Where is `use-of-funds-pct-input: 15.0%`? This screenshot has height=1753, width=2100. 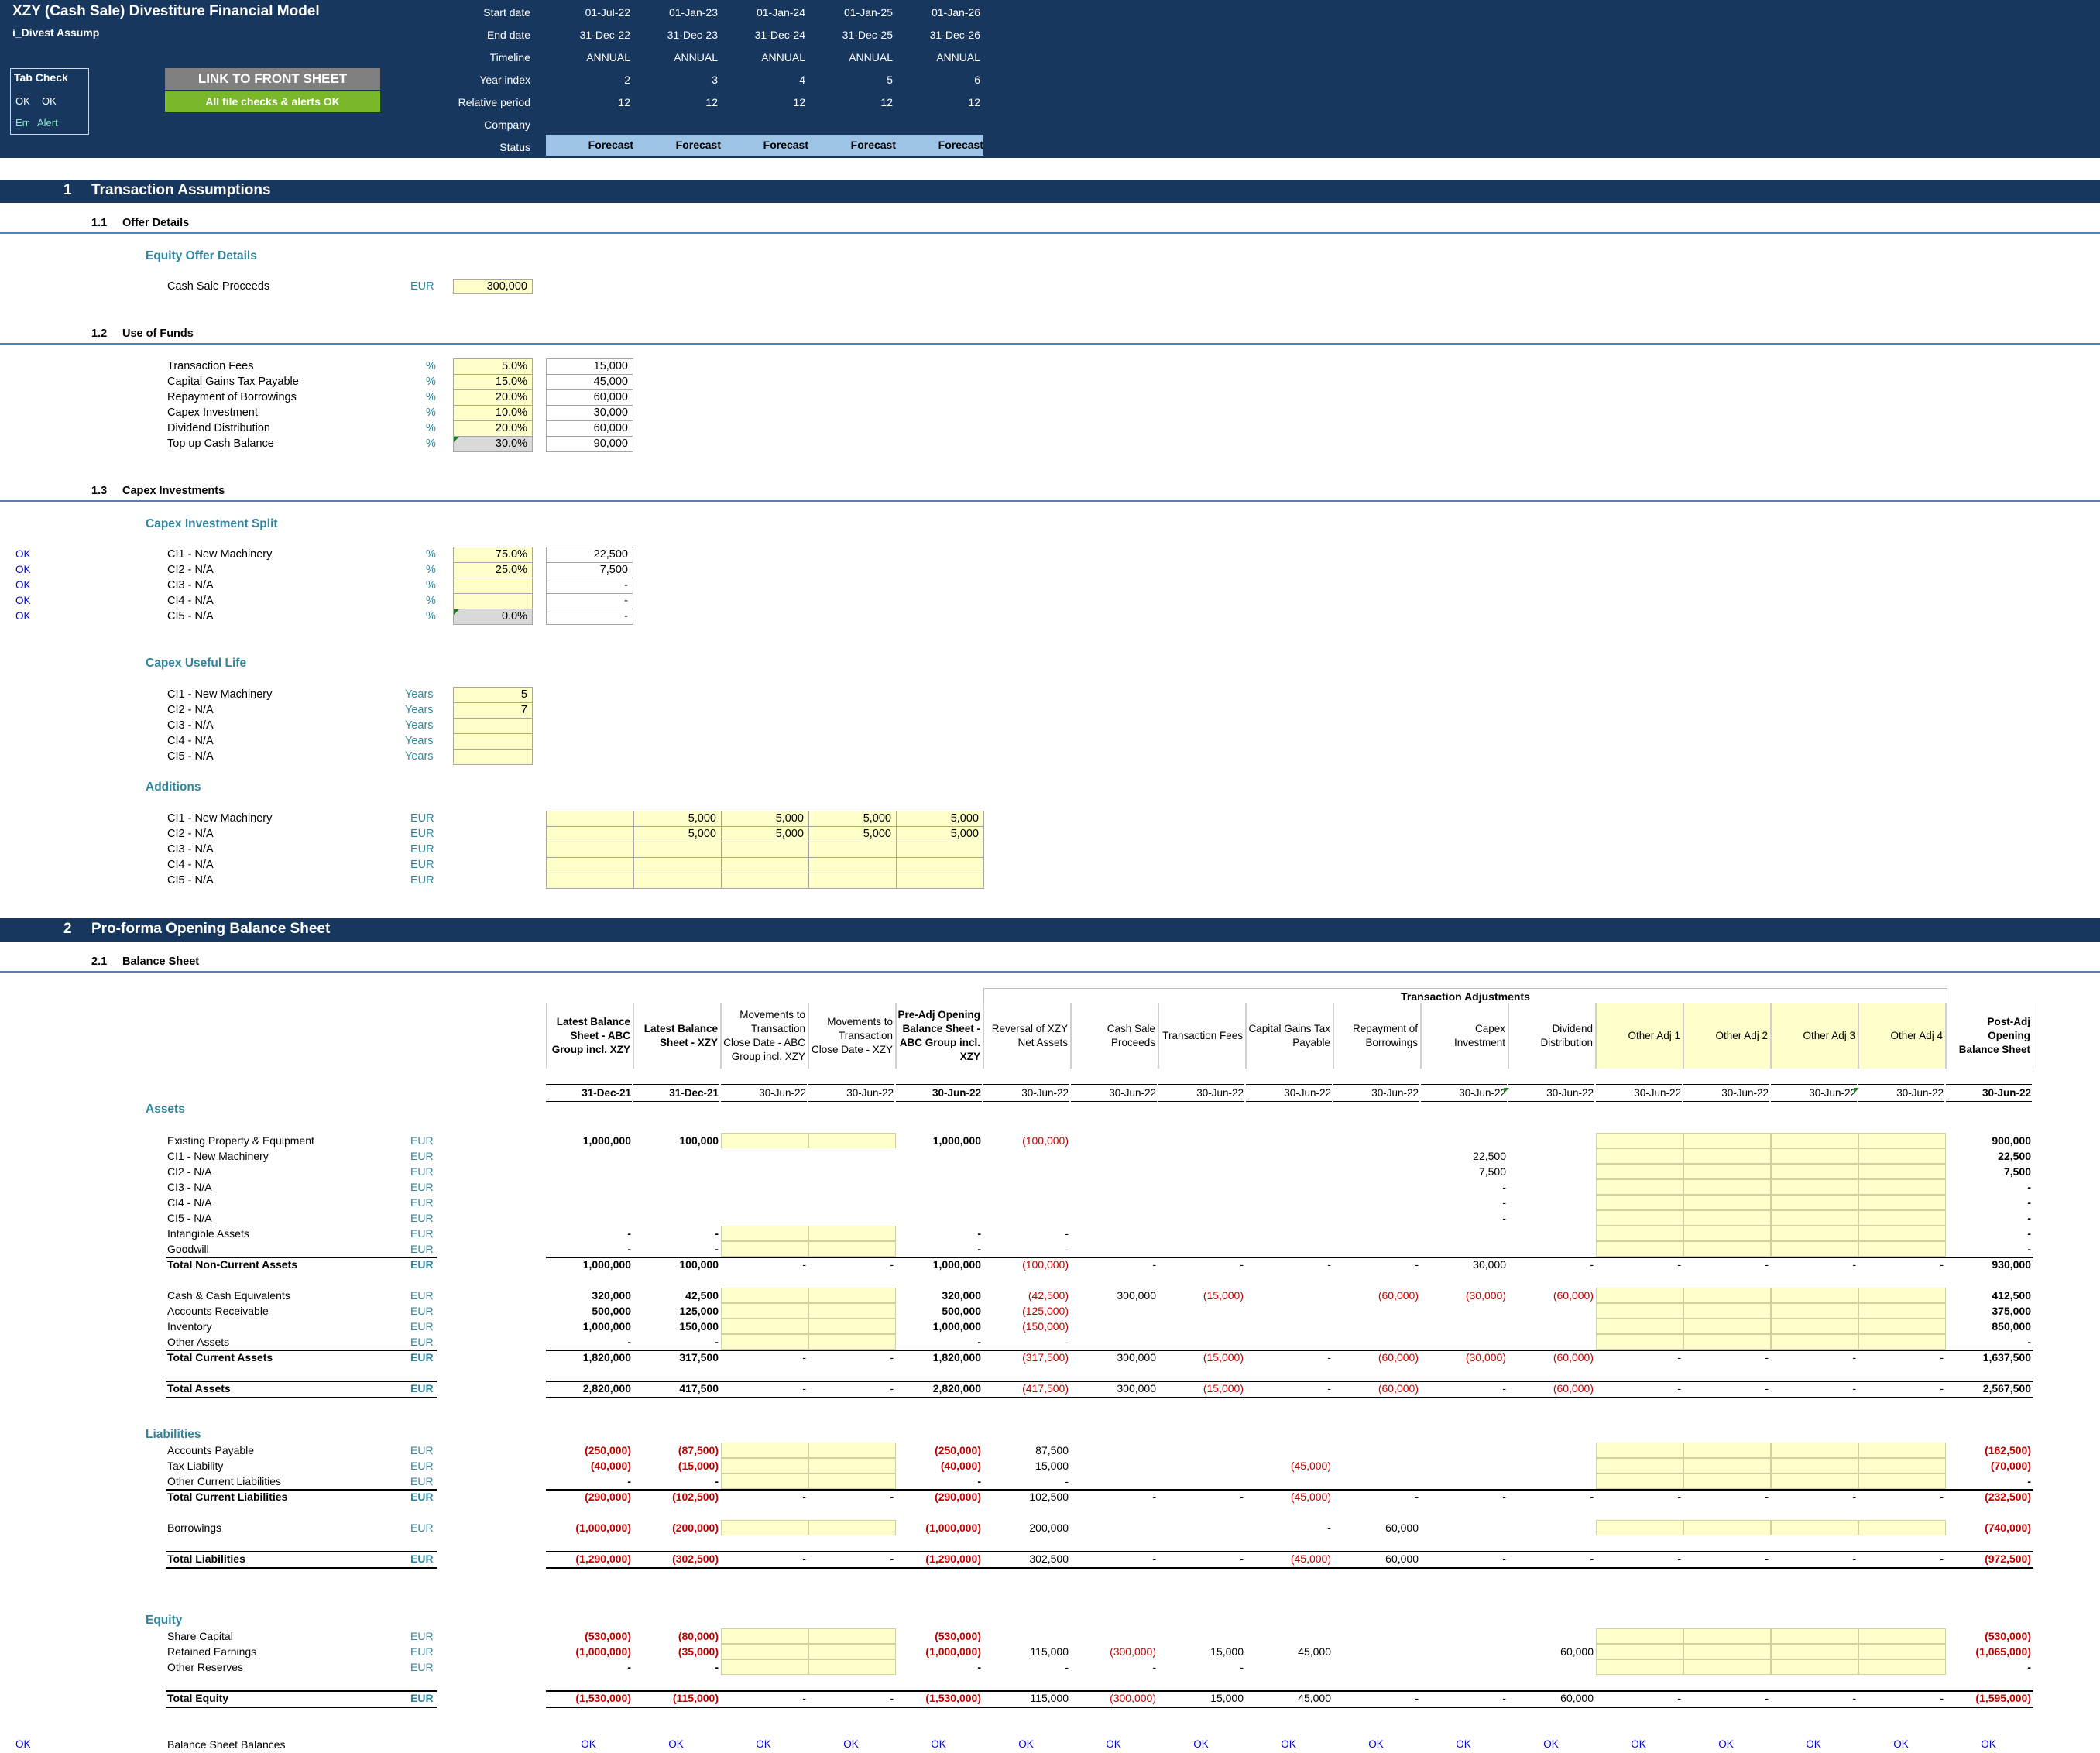 use-of-funds-pct-input: 15.0% is located at coordinates (493, 382).